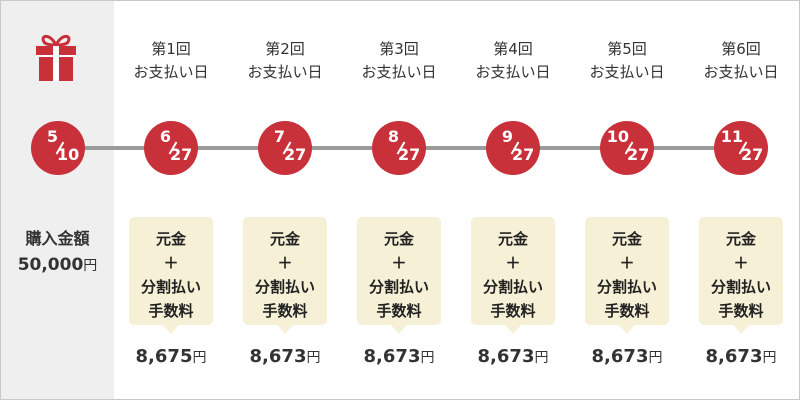  What do you see at coordinates (50, 265) in the screenshot?
I see `purchase-amount-value: 50,000` at bounding box center [50, 265].